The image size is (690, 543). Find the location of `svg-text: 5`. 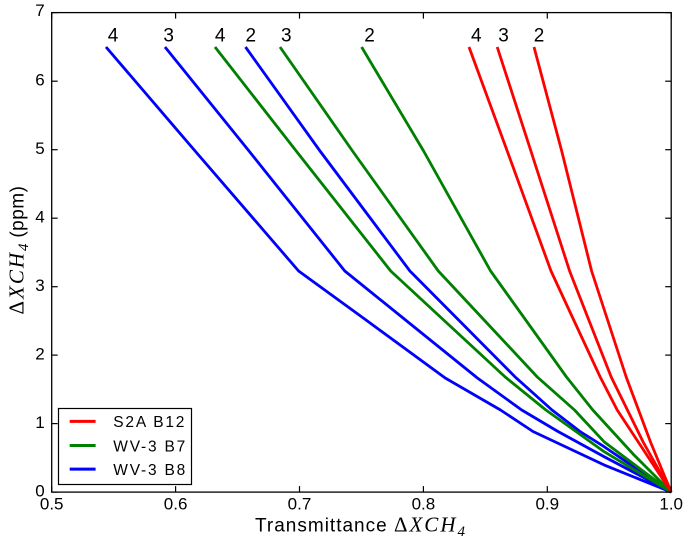

svg-text: 5 is located at coordinates (39, 148).